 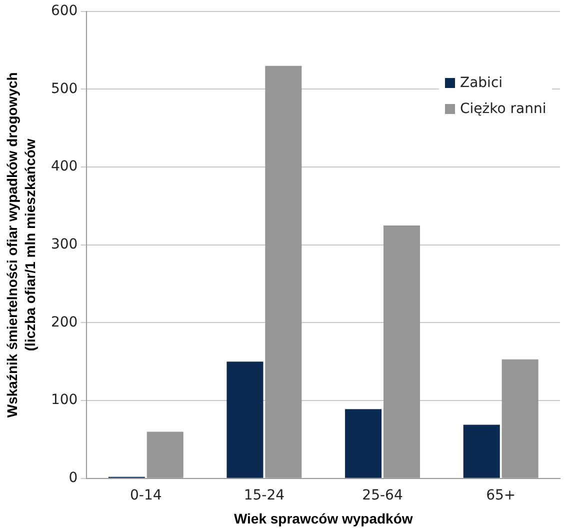 What do you see at coordinates (64, 11) in the screenshot?
I see `y-tick-label: 600` at bounding box center [64, 11].